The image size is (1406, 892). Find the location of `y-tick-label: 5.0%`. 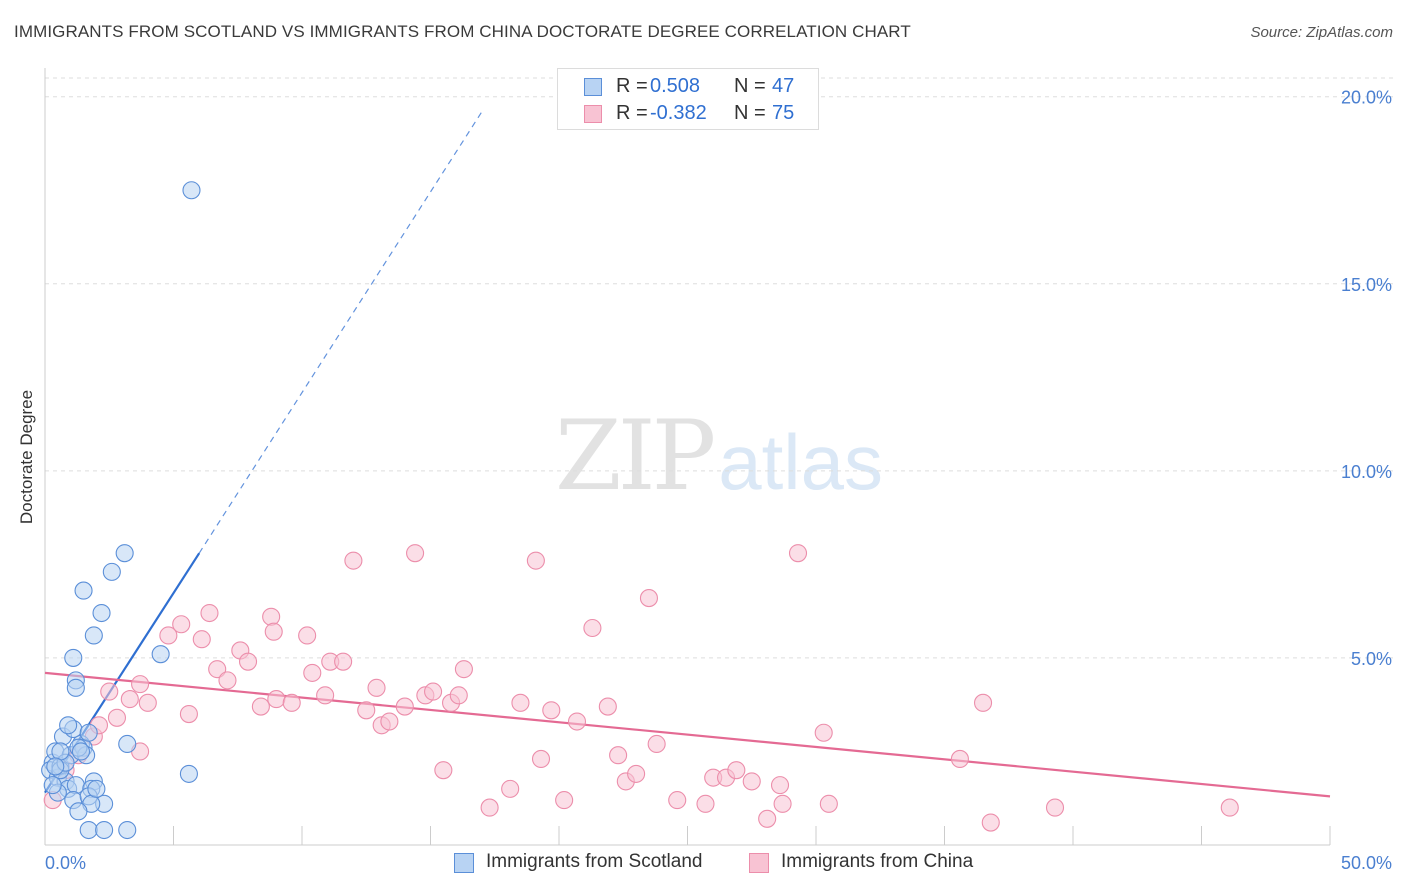

y-tick-label: 5.0% is located at coordinates (1371, 659).